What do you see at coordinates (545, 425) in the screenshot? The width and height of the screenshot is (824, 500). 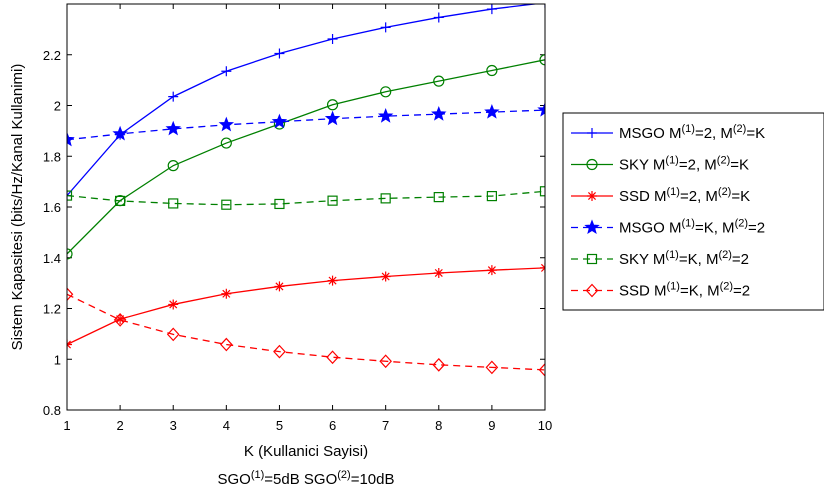 I see `x-tick-label: 10` at bounding box center [545, 425].